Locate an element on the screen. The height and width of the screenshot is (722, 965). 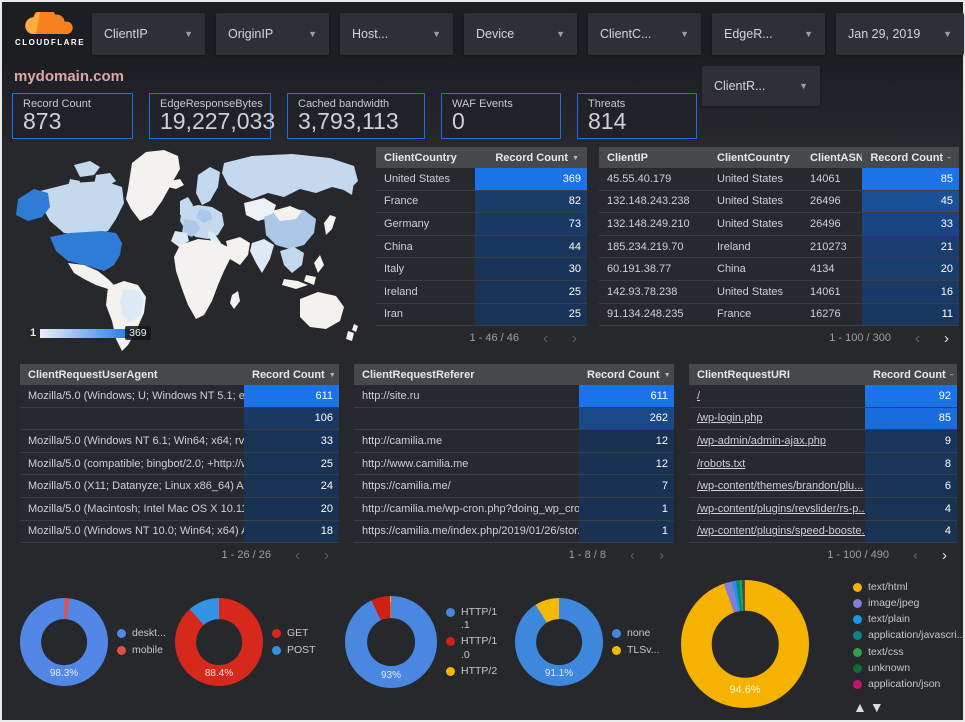
table-row: United States 369 is located at coordinates (481, 179).